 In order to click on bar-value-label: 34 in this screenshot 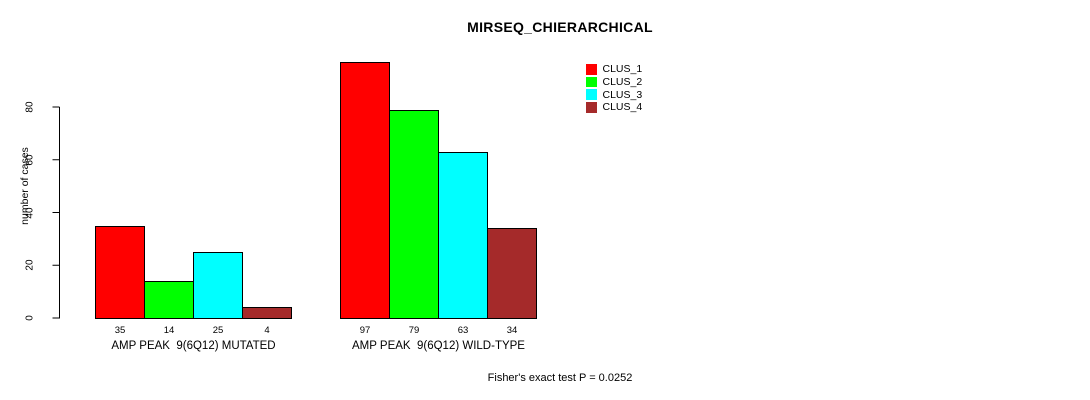, I will do `click(512, 330)`.